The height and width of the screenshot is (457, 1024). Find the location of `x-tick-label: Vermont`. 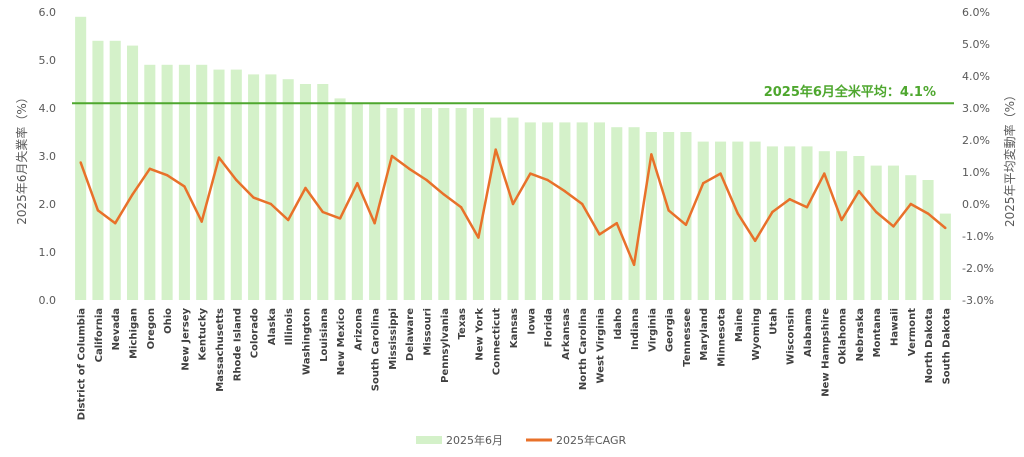

x-tick-label: Vermont is located at coordinates (912, 332).